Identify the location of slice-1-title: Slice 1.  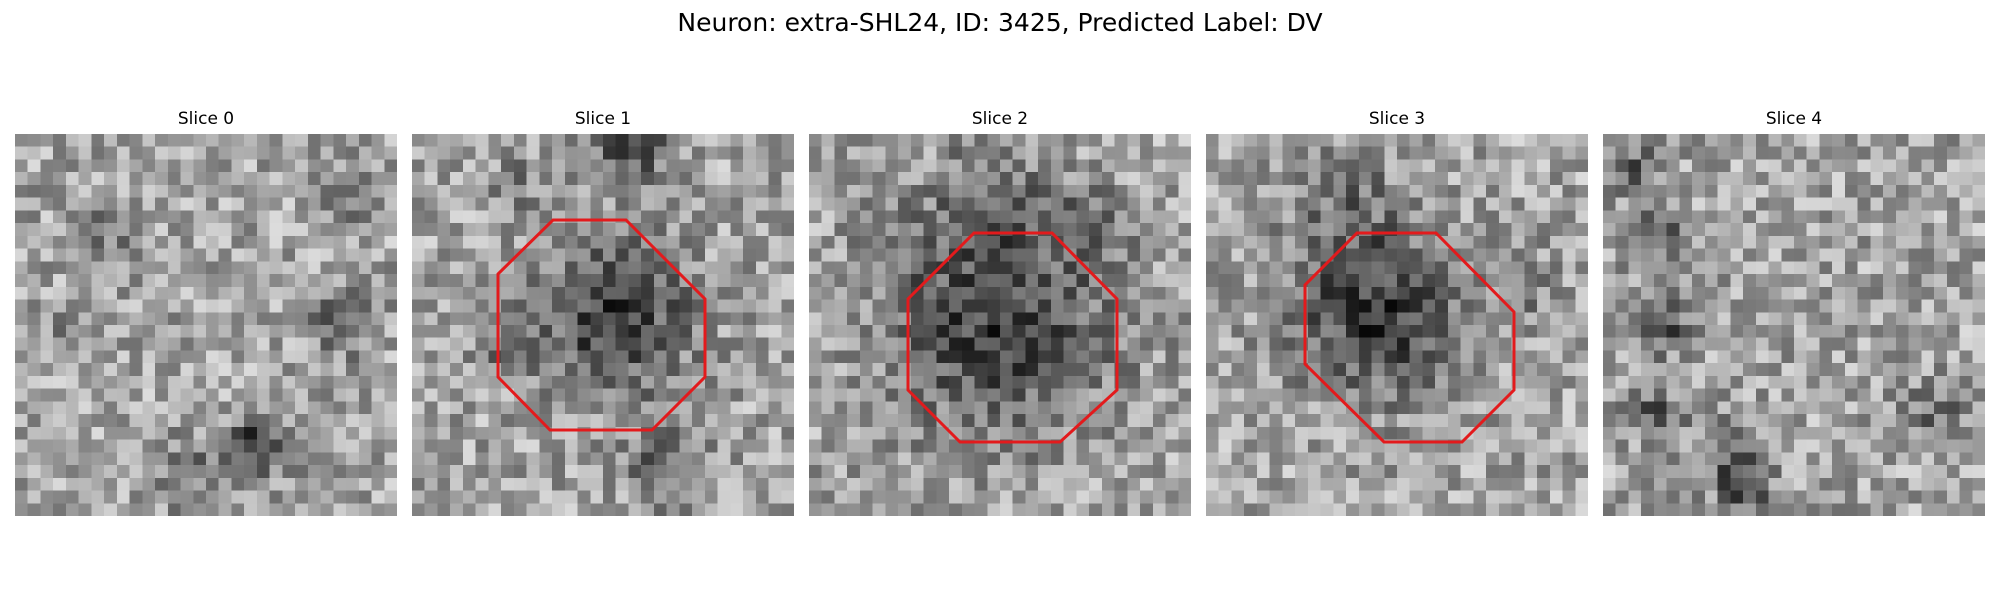
(603, 119).